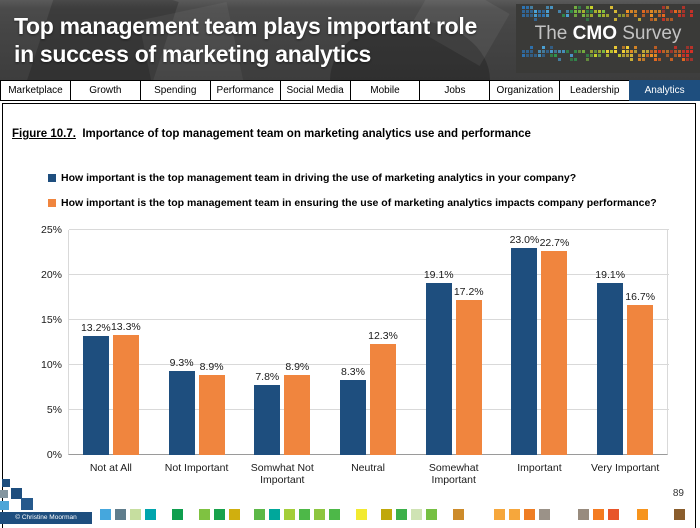 This screenshot has width=700, height=528. I want to click on tab-spending: Spending, so click(175, 90).